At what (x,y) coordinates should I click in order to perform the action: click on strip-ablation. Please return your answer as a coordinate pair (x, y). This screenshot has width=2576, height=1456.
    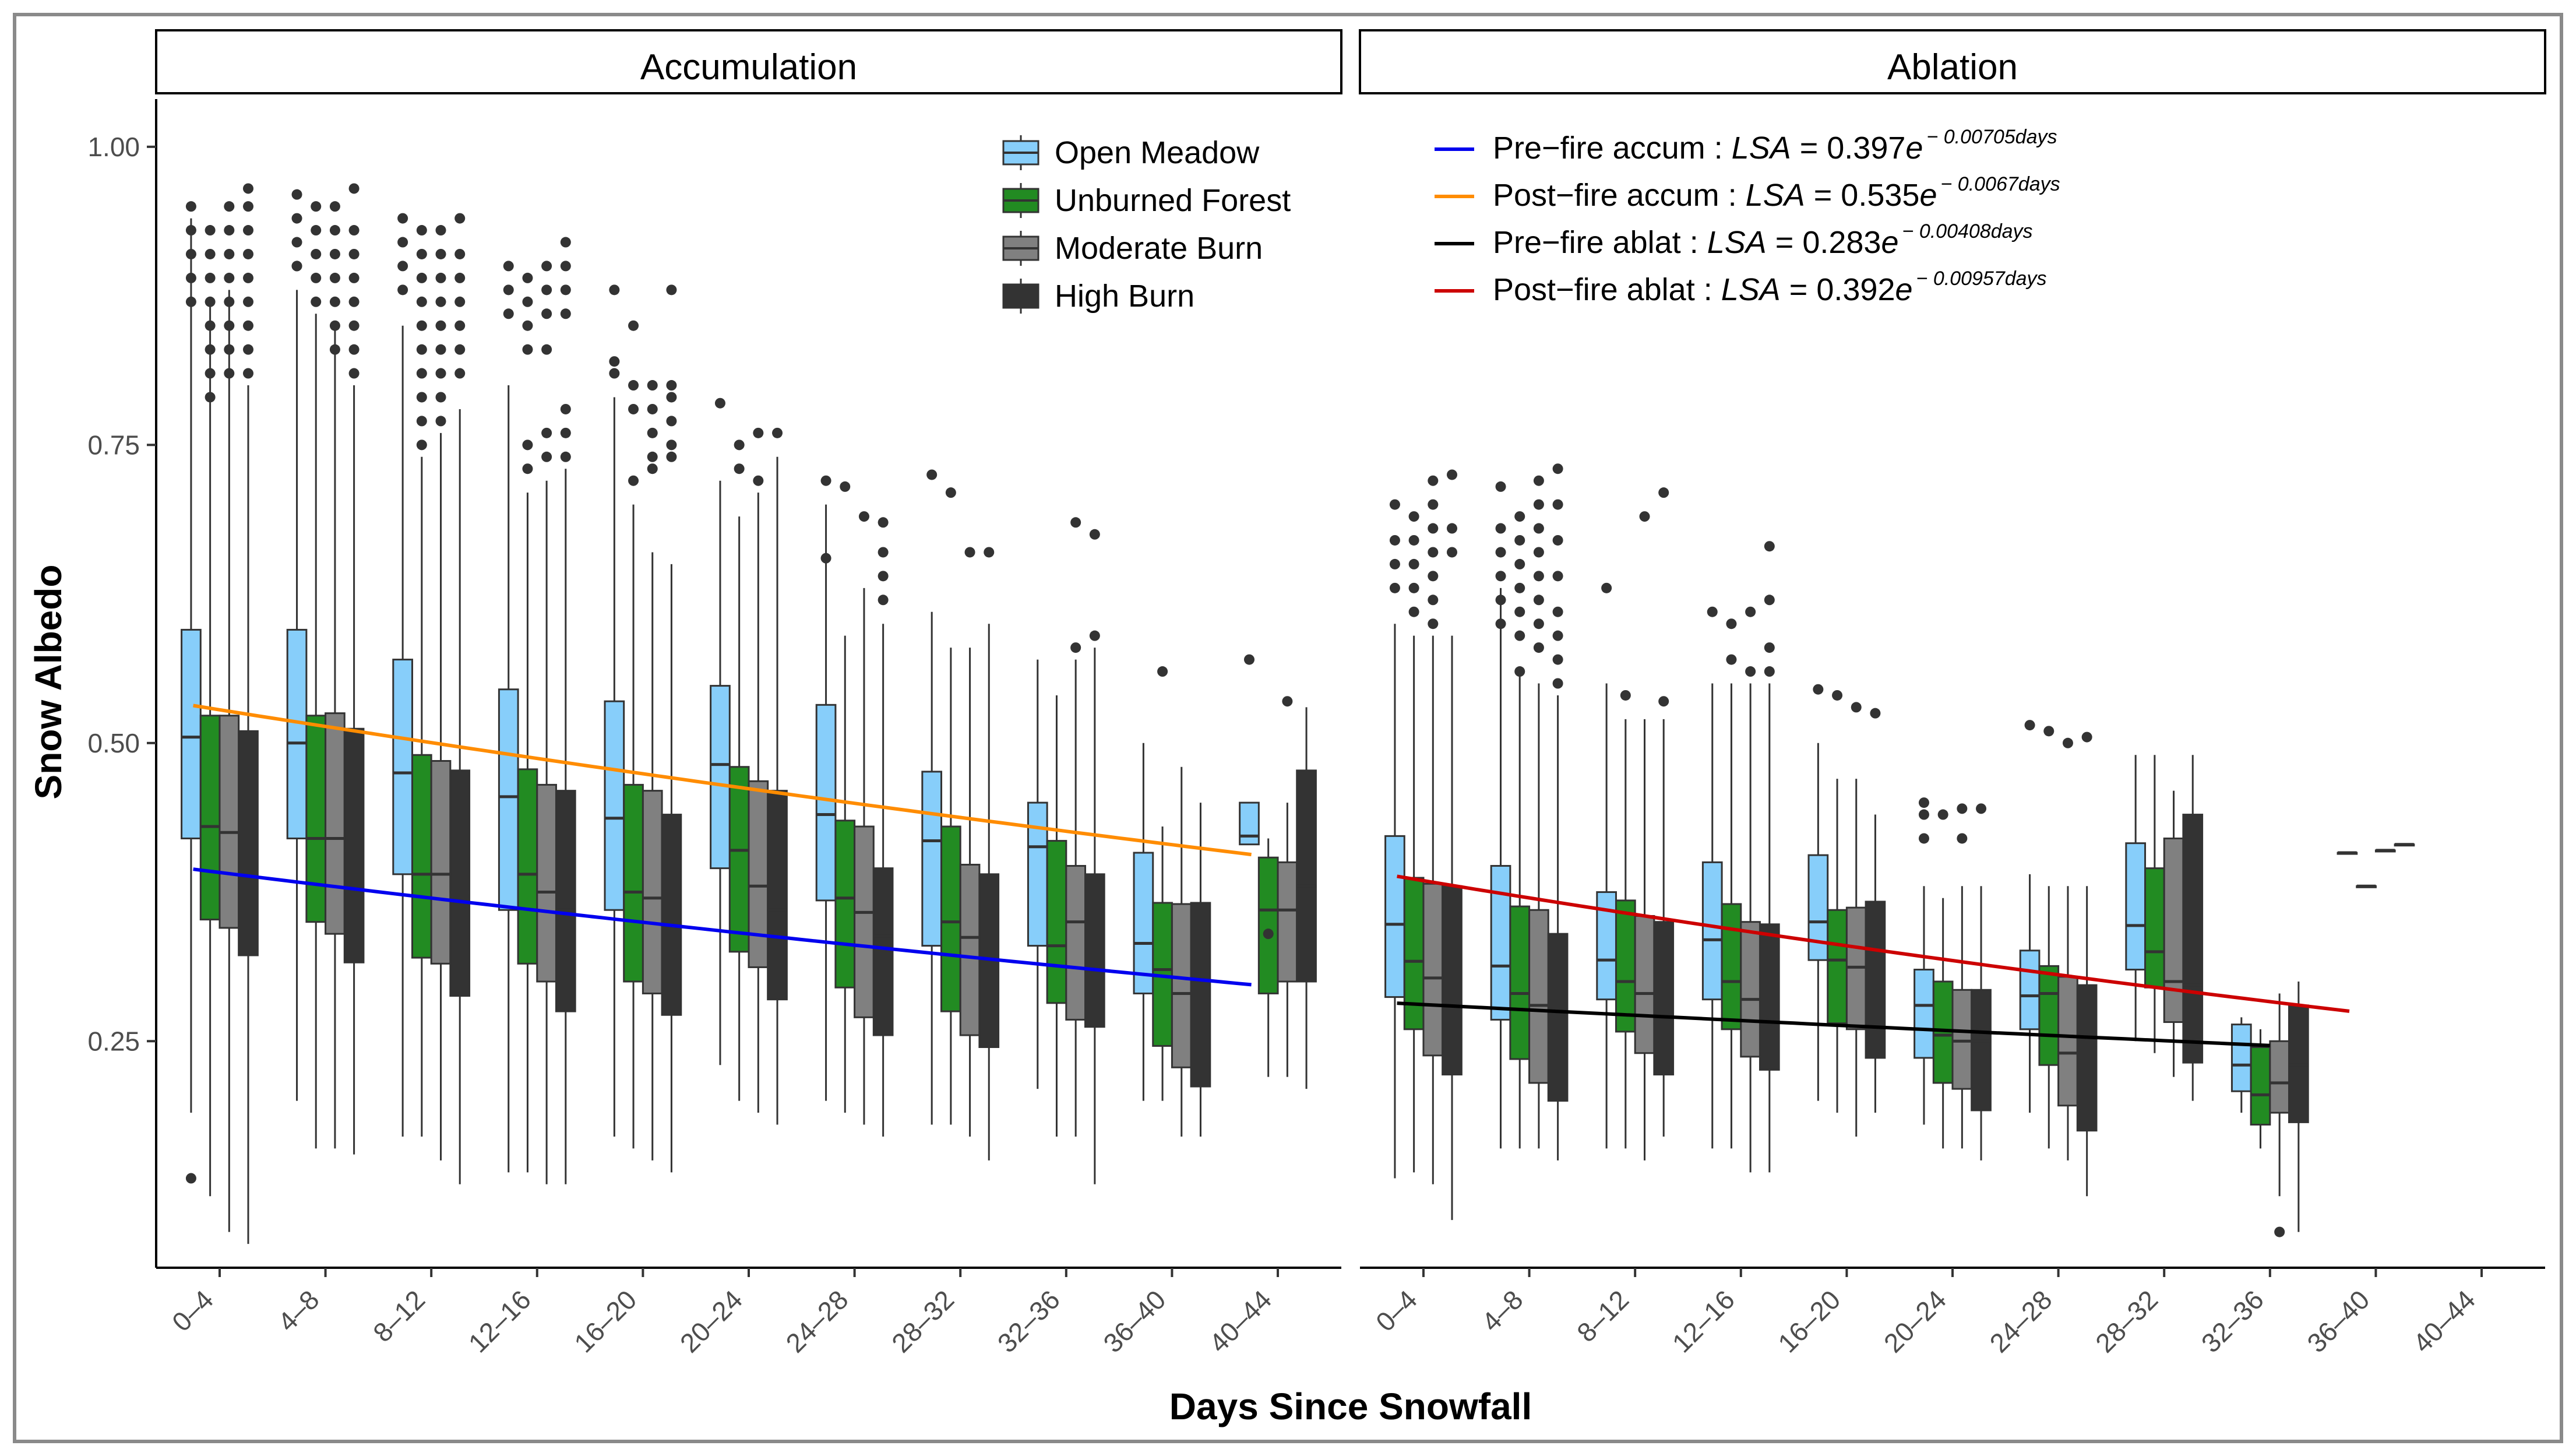
    Looking at the image, I should click on (1953, 61).